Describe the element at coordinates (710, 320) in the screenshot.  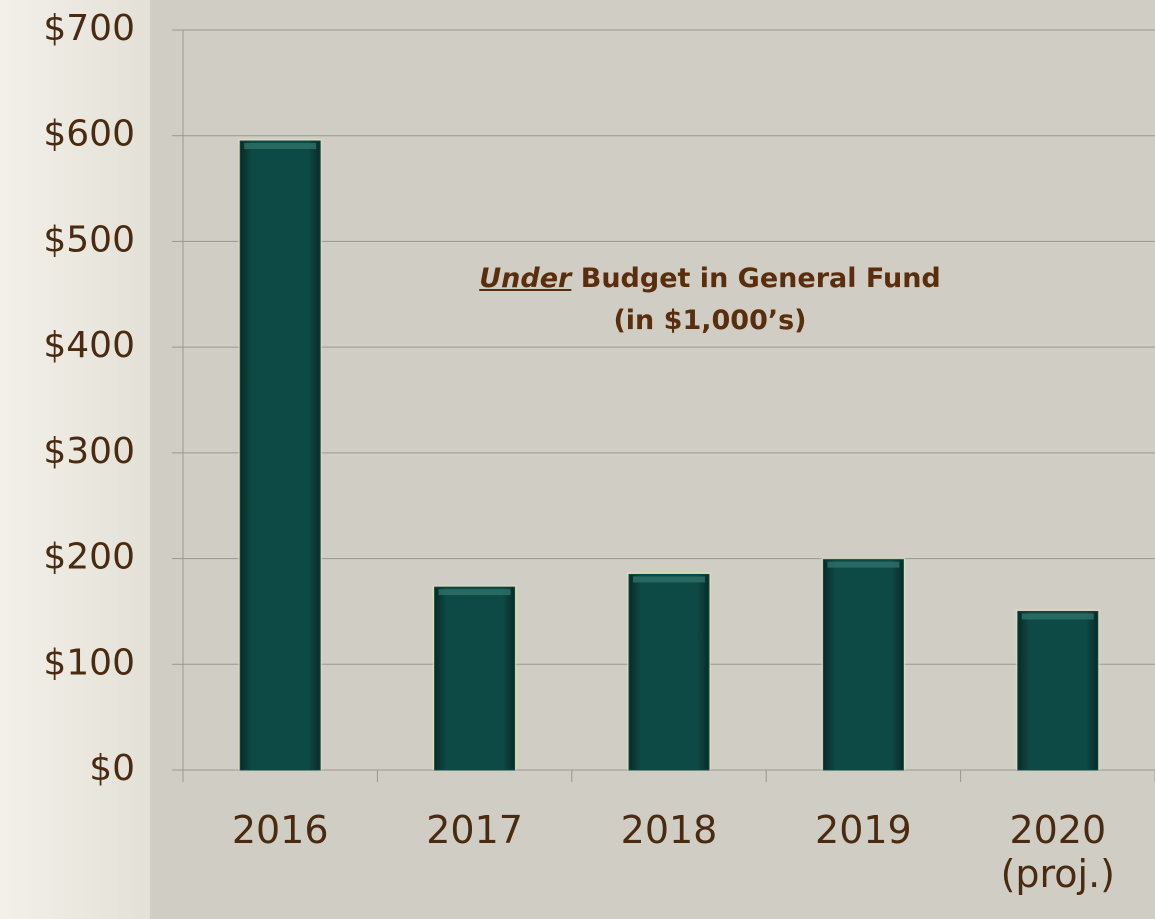
I see `subtitle: (in $1,000’s)` at that location.